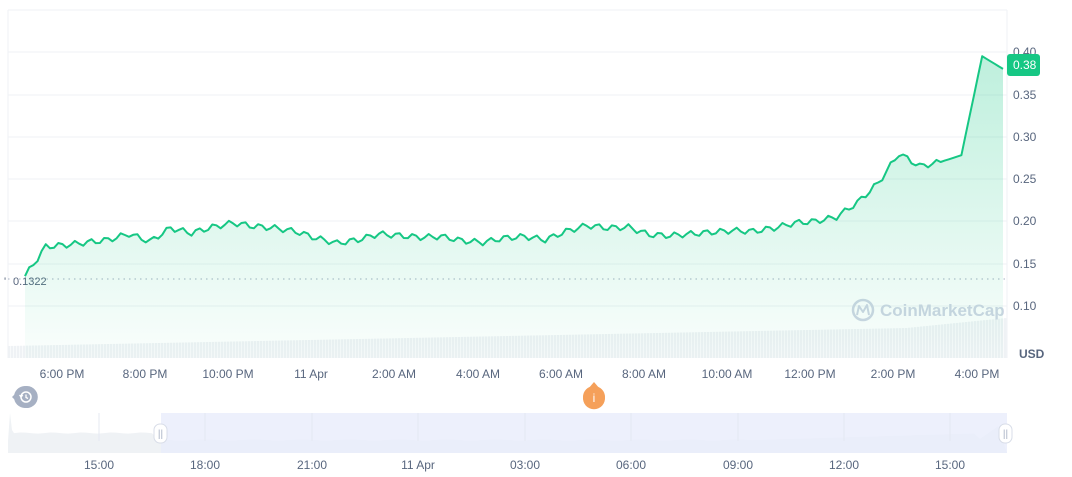 Image resolution: width=1072 pixels, height=477 pixels. I want to click on navigator-tick: 09:00, so click(738, 465).